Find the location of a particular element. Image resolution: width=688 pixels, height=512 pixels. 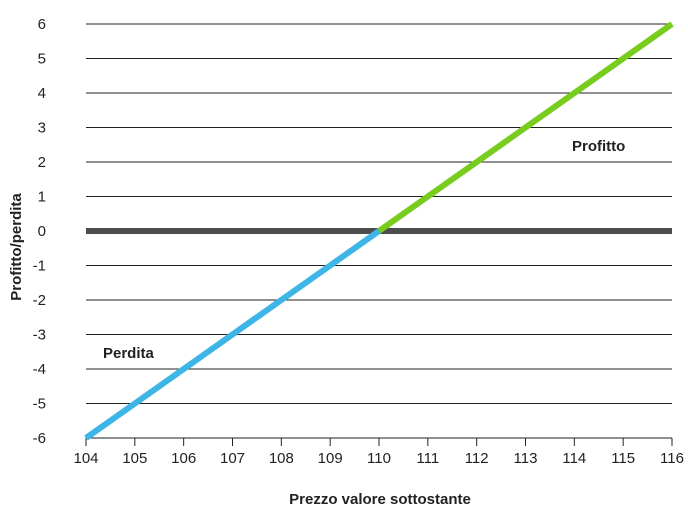

y-tick-label: -3 is located at coordinates (39, 335).